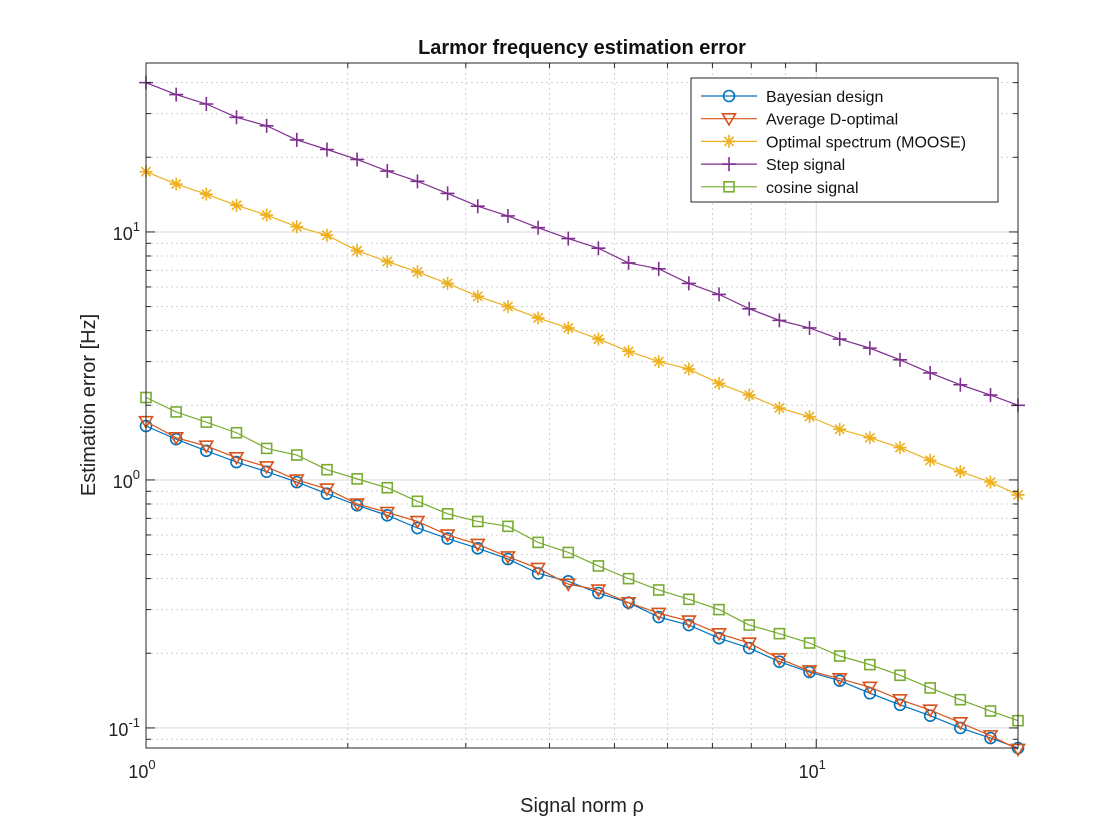  I want to click on legend-item-optimal-spectrum-moose: Optimal spectrum (MOOSE), so click(833, 142).